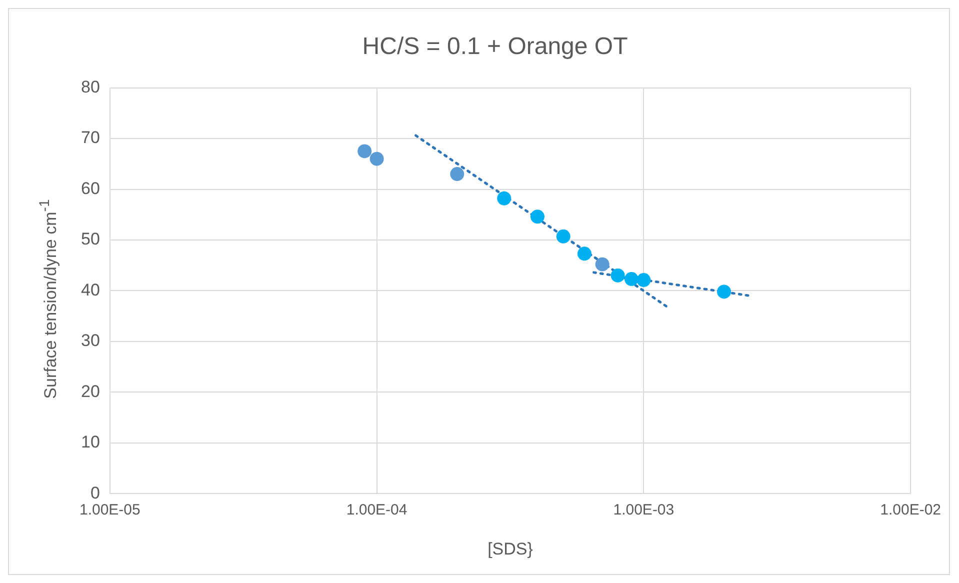 The height and width of the screenshot is (583, 959). What do you see at coordinates (90, 239) in the screenshot?
I see `y-tick-label: 50` at bounding box center [90, 239].